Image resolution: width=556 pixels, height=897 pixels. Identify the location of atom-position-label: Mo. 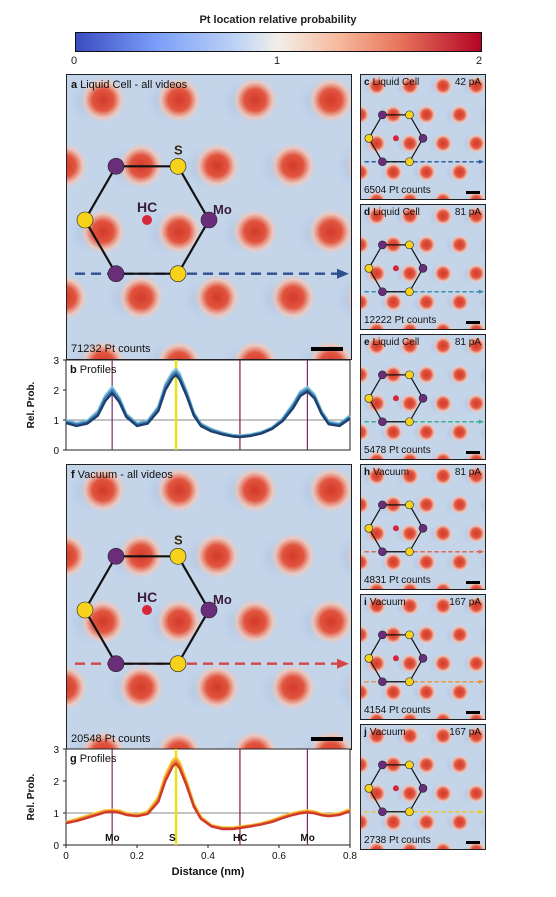
(112, 838).